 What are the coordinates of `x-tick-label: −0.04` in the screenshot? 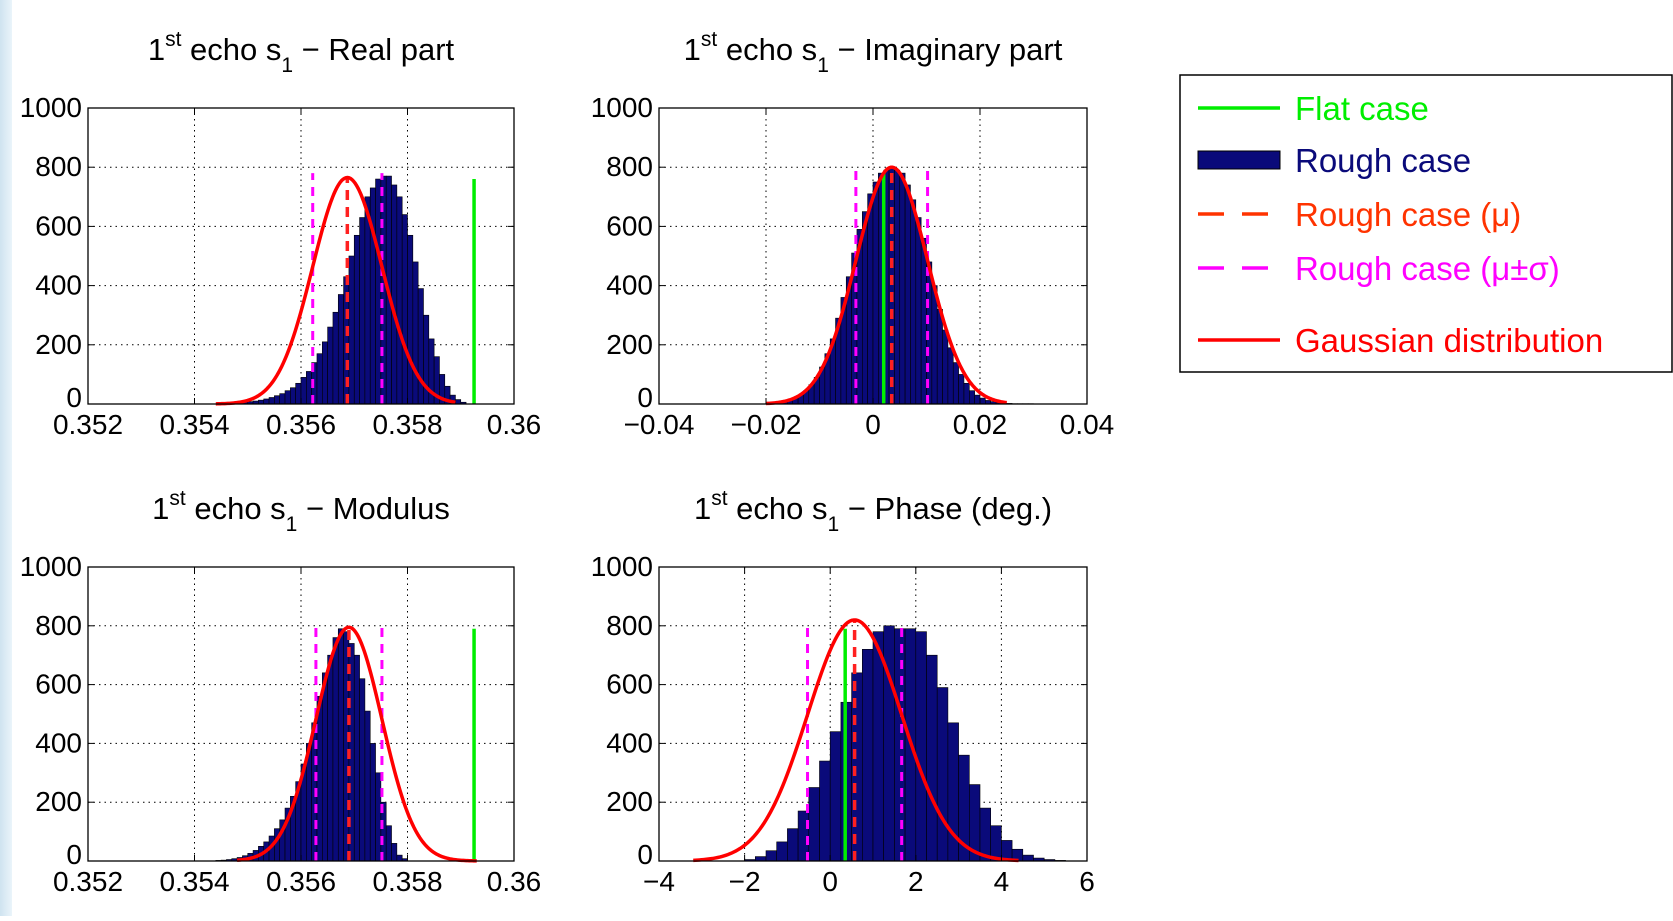 It's located at (659, 424).